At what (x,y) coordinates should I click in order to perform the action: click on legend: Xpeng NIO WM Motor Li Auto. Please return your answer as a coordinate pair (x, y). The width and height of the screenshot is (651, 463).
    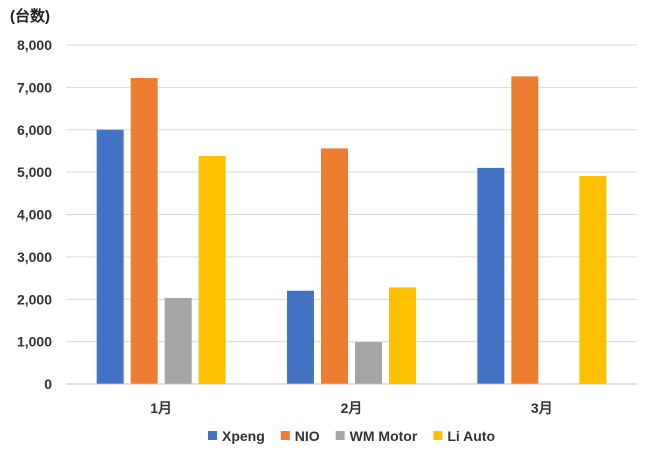
    Looking at the image, I should click on (351, 436).